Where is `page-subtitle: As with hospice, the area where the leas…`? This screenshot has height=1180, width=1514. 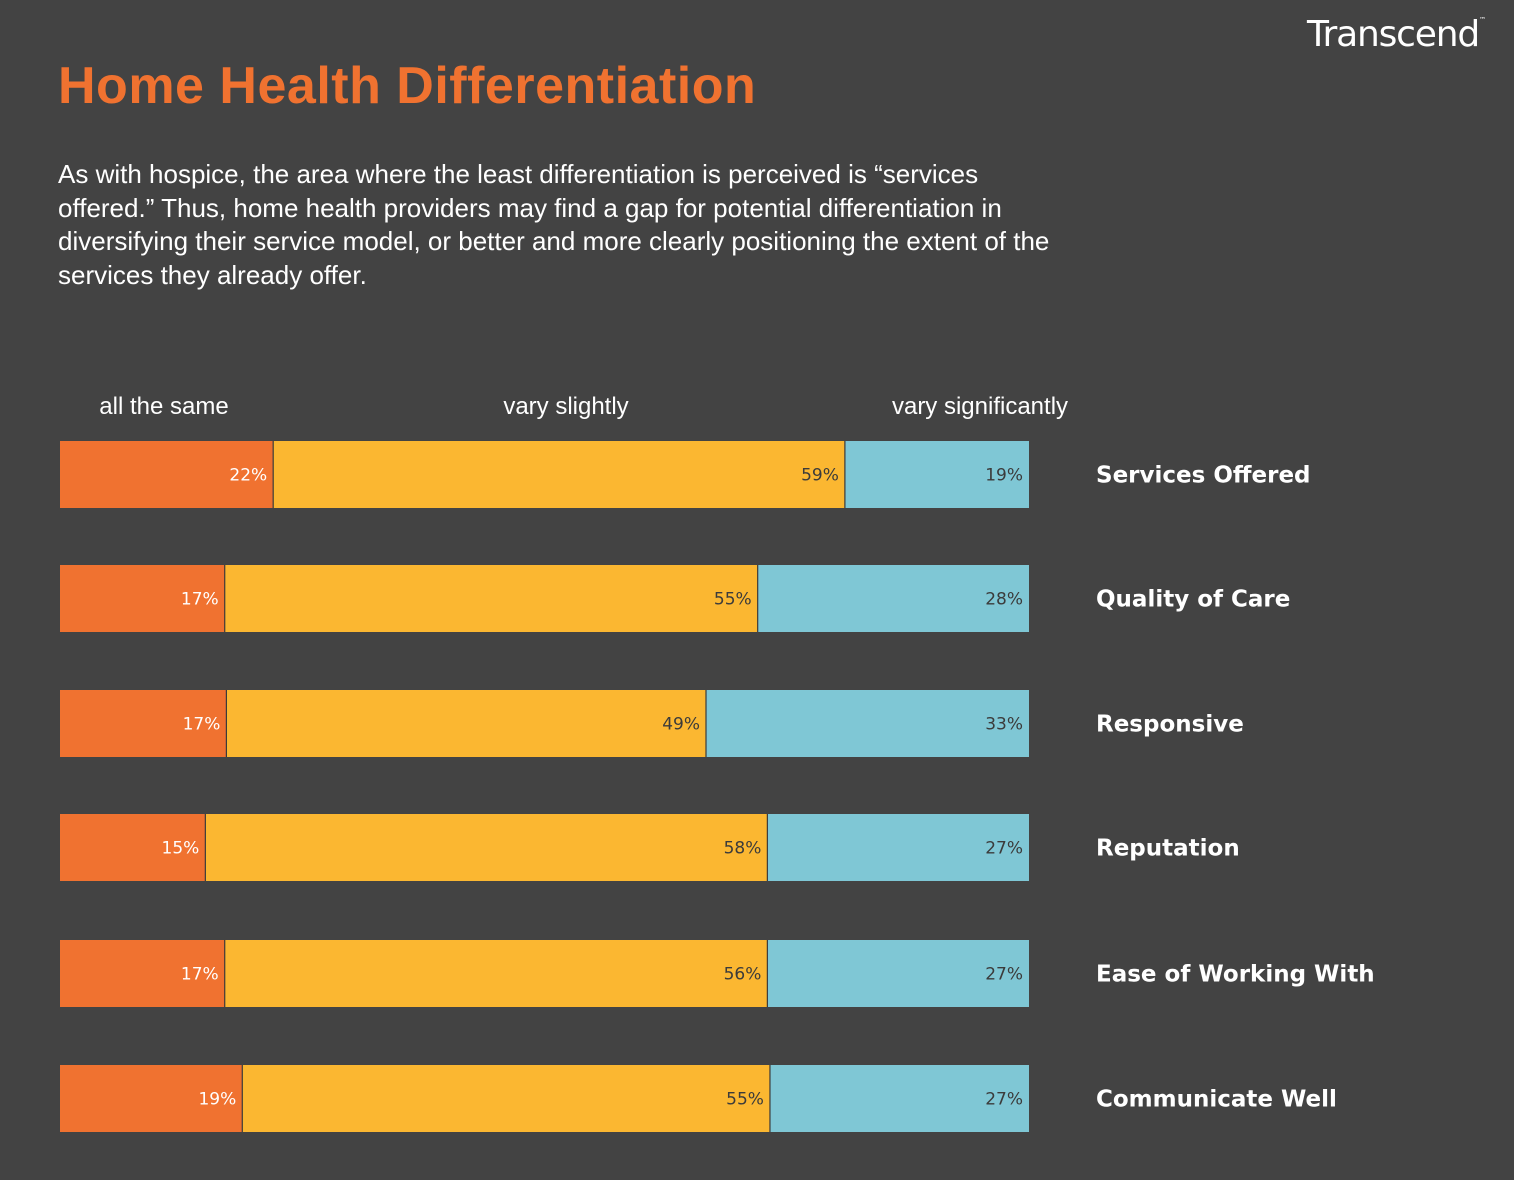
page-subtitle: As with hospice, the area where the leas… is located at coordinates (554, 224).